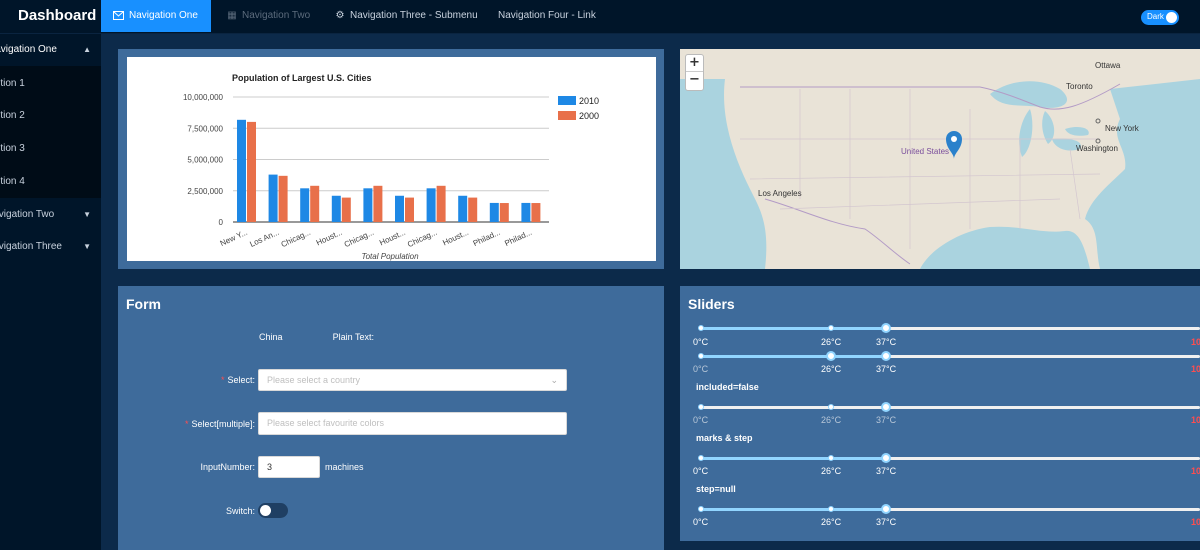 The height and width of the screenshot is (550, 1200). Describe the element at coordinates (205, 128) in the screenshot. I see `y-tick-label: 7,500,000` at that location.